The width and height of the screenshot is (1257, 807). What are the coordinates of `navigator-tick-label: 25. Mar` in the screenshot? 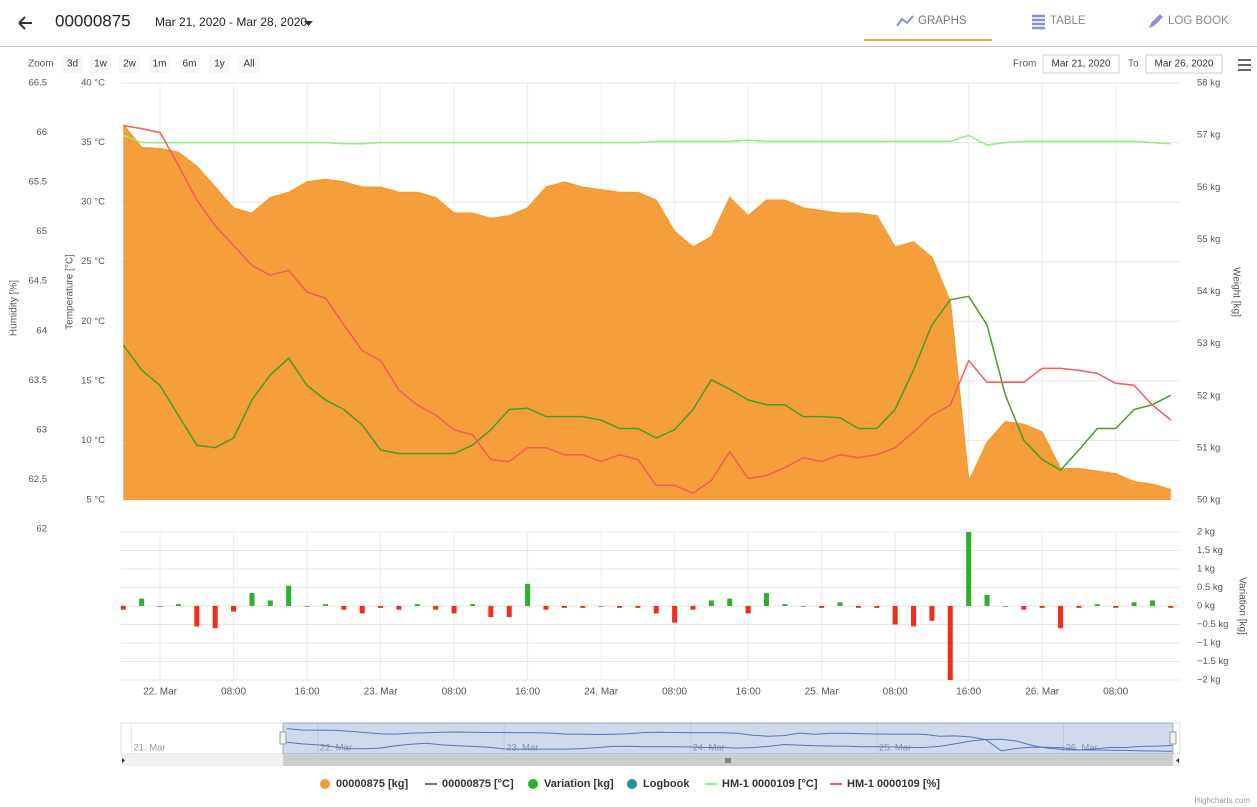 It's located at (895, 748).